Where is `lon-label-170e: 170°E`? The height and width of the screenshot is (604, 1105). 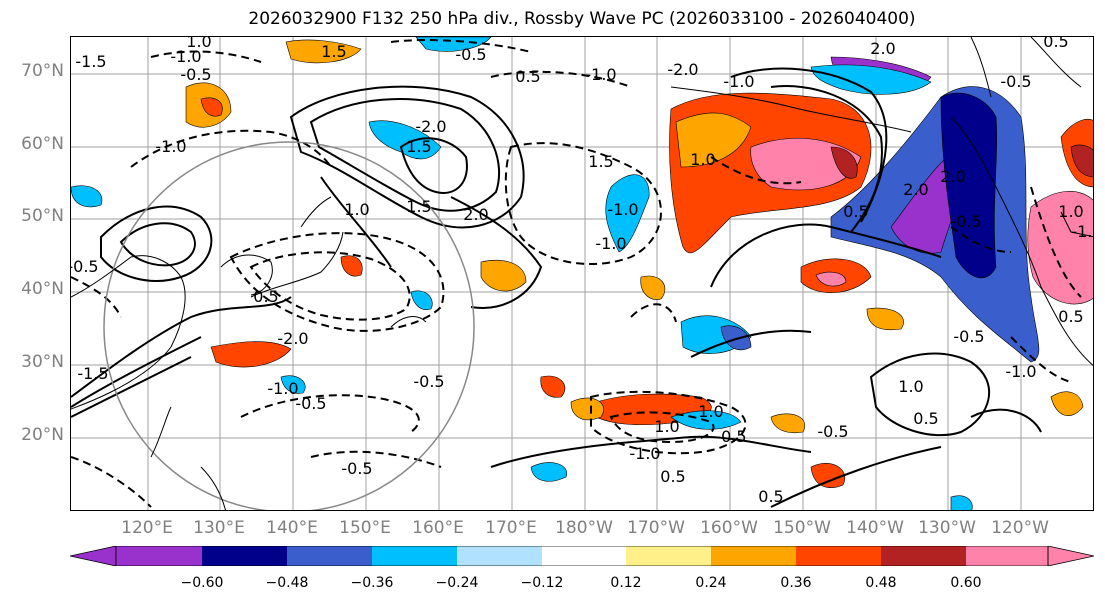
lon-label-170e: 170°E is located at coordinates (511, 528).